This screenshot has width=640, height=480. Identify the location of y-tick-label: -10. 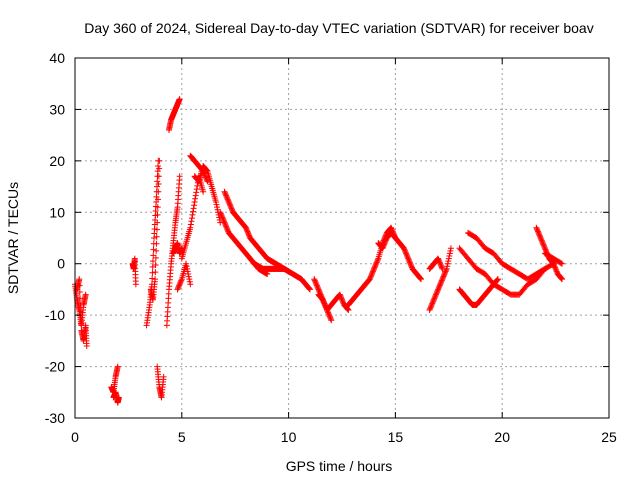
(55, 315).